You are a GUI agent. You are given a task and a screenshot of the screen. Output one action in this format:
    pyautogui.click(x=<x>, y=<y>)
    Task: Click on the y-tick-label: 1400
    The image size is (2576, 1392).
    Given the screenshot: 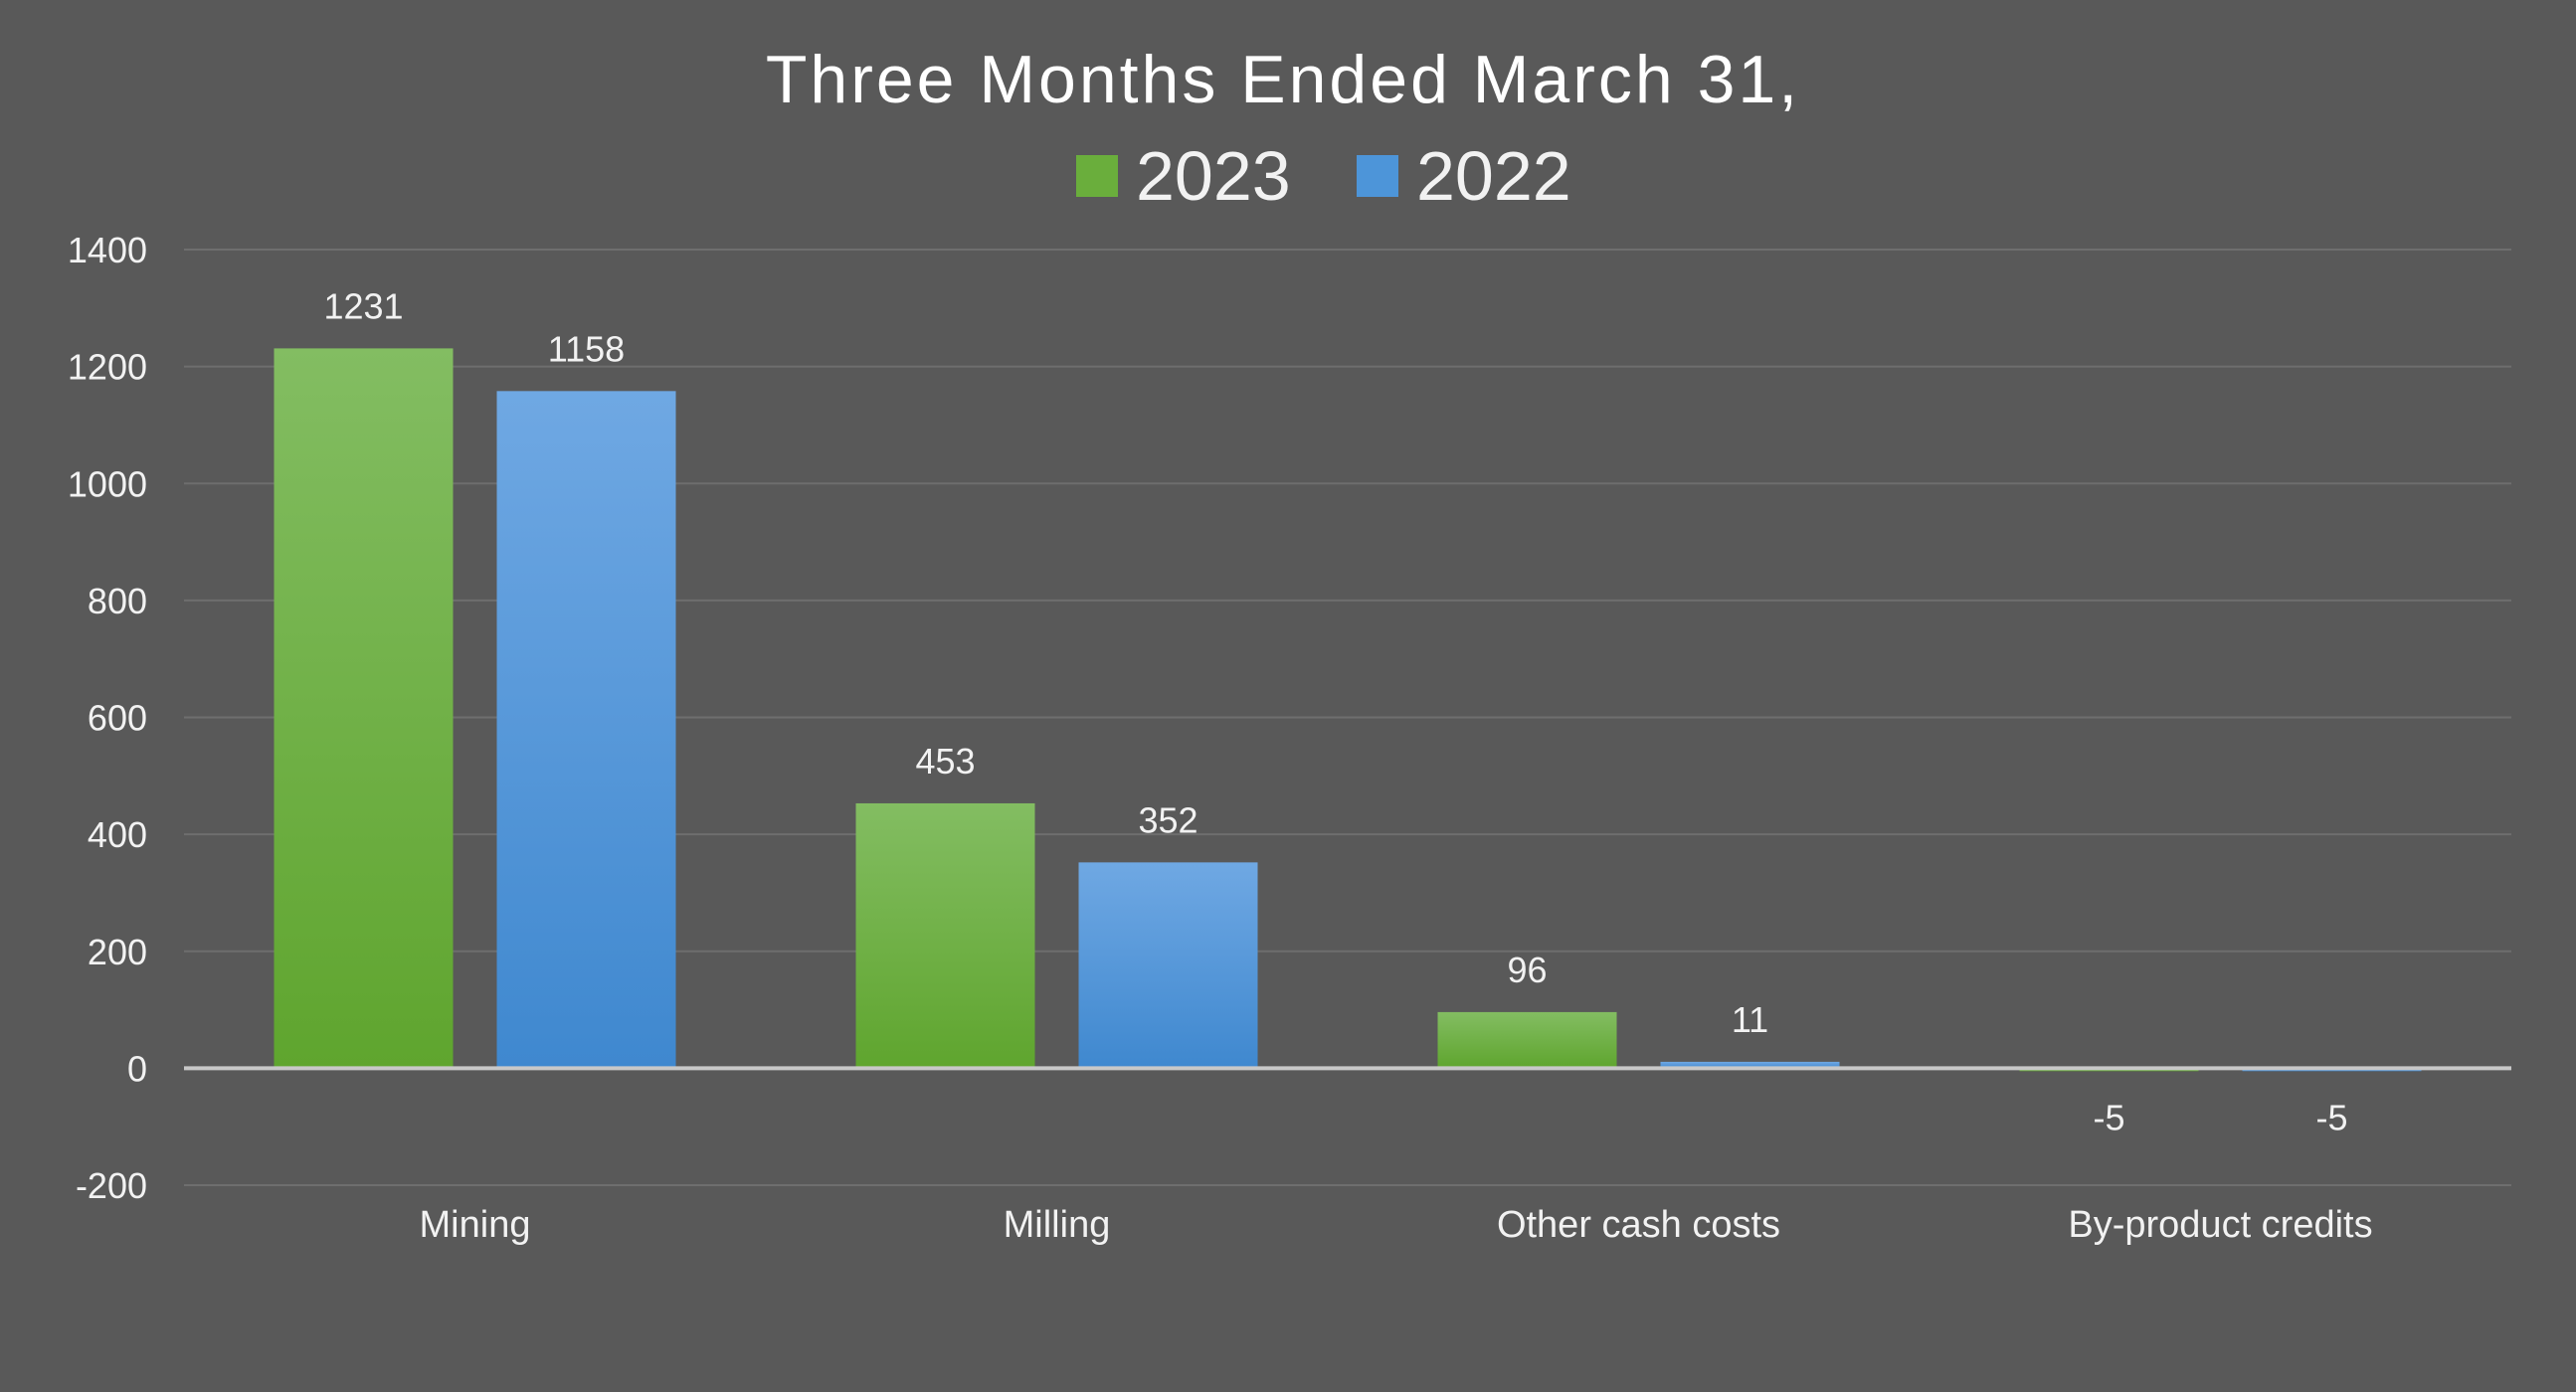 What is the action you would take?
    pyautogui.click(x=107, y=250)
    